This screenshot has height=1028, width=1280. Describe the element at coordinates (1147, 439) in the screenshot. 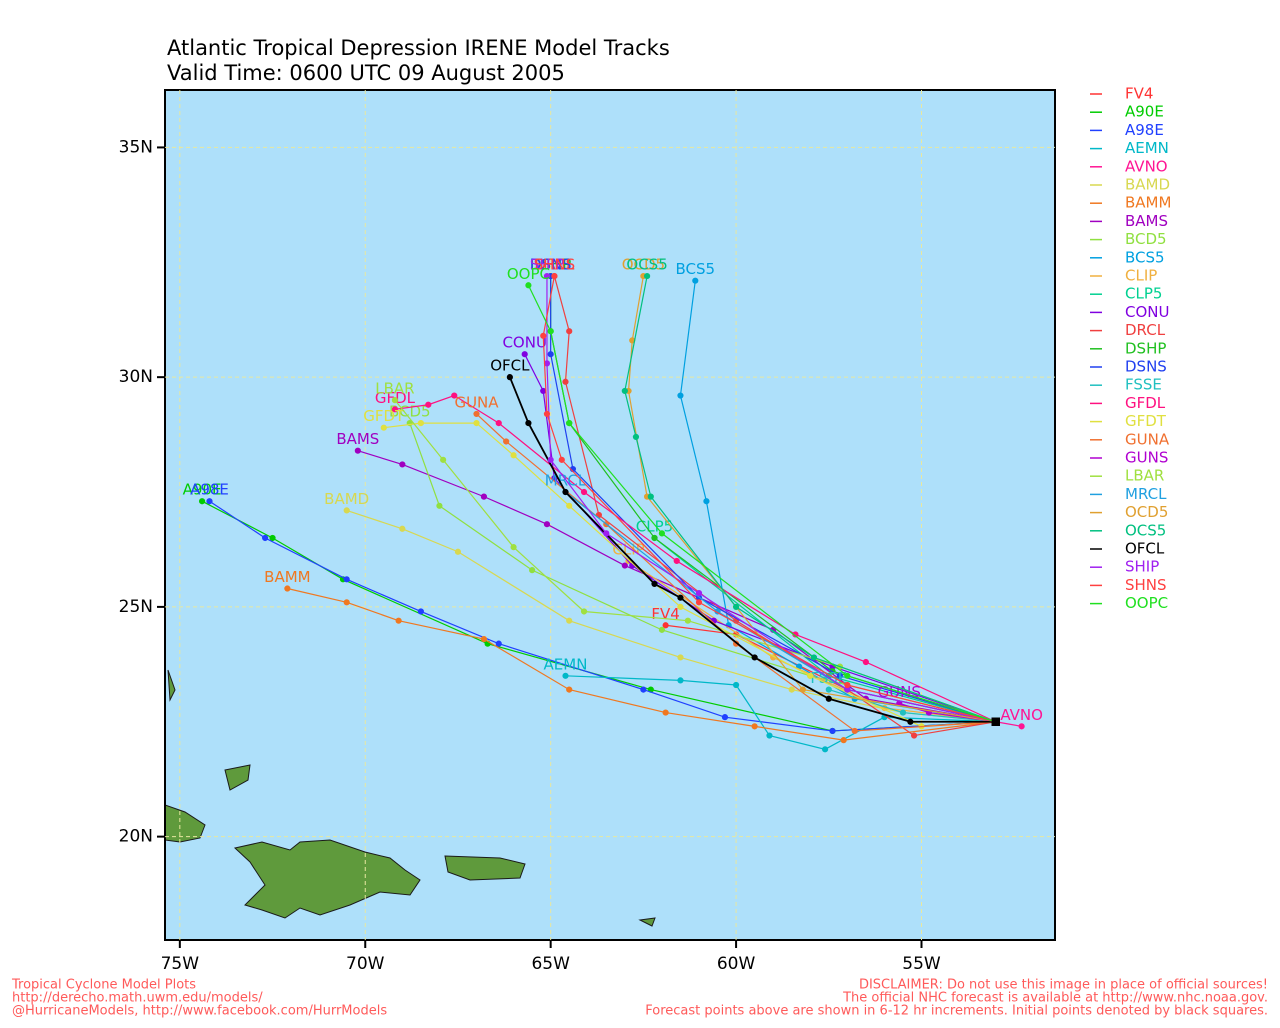

I see `legend-label: GUNA` at that location.